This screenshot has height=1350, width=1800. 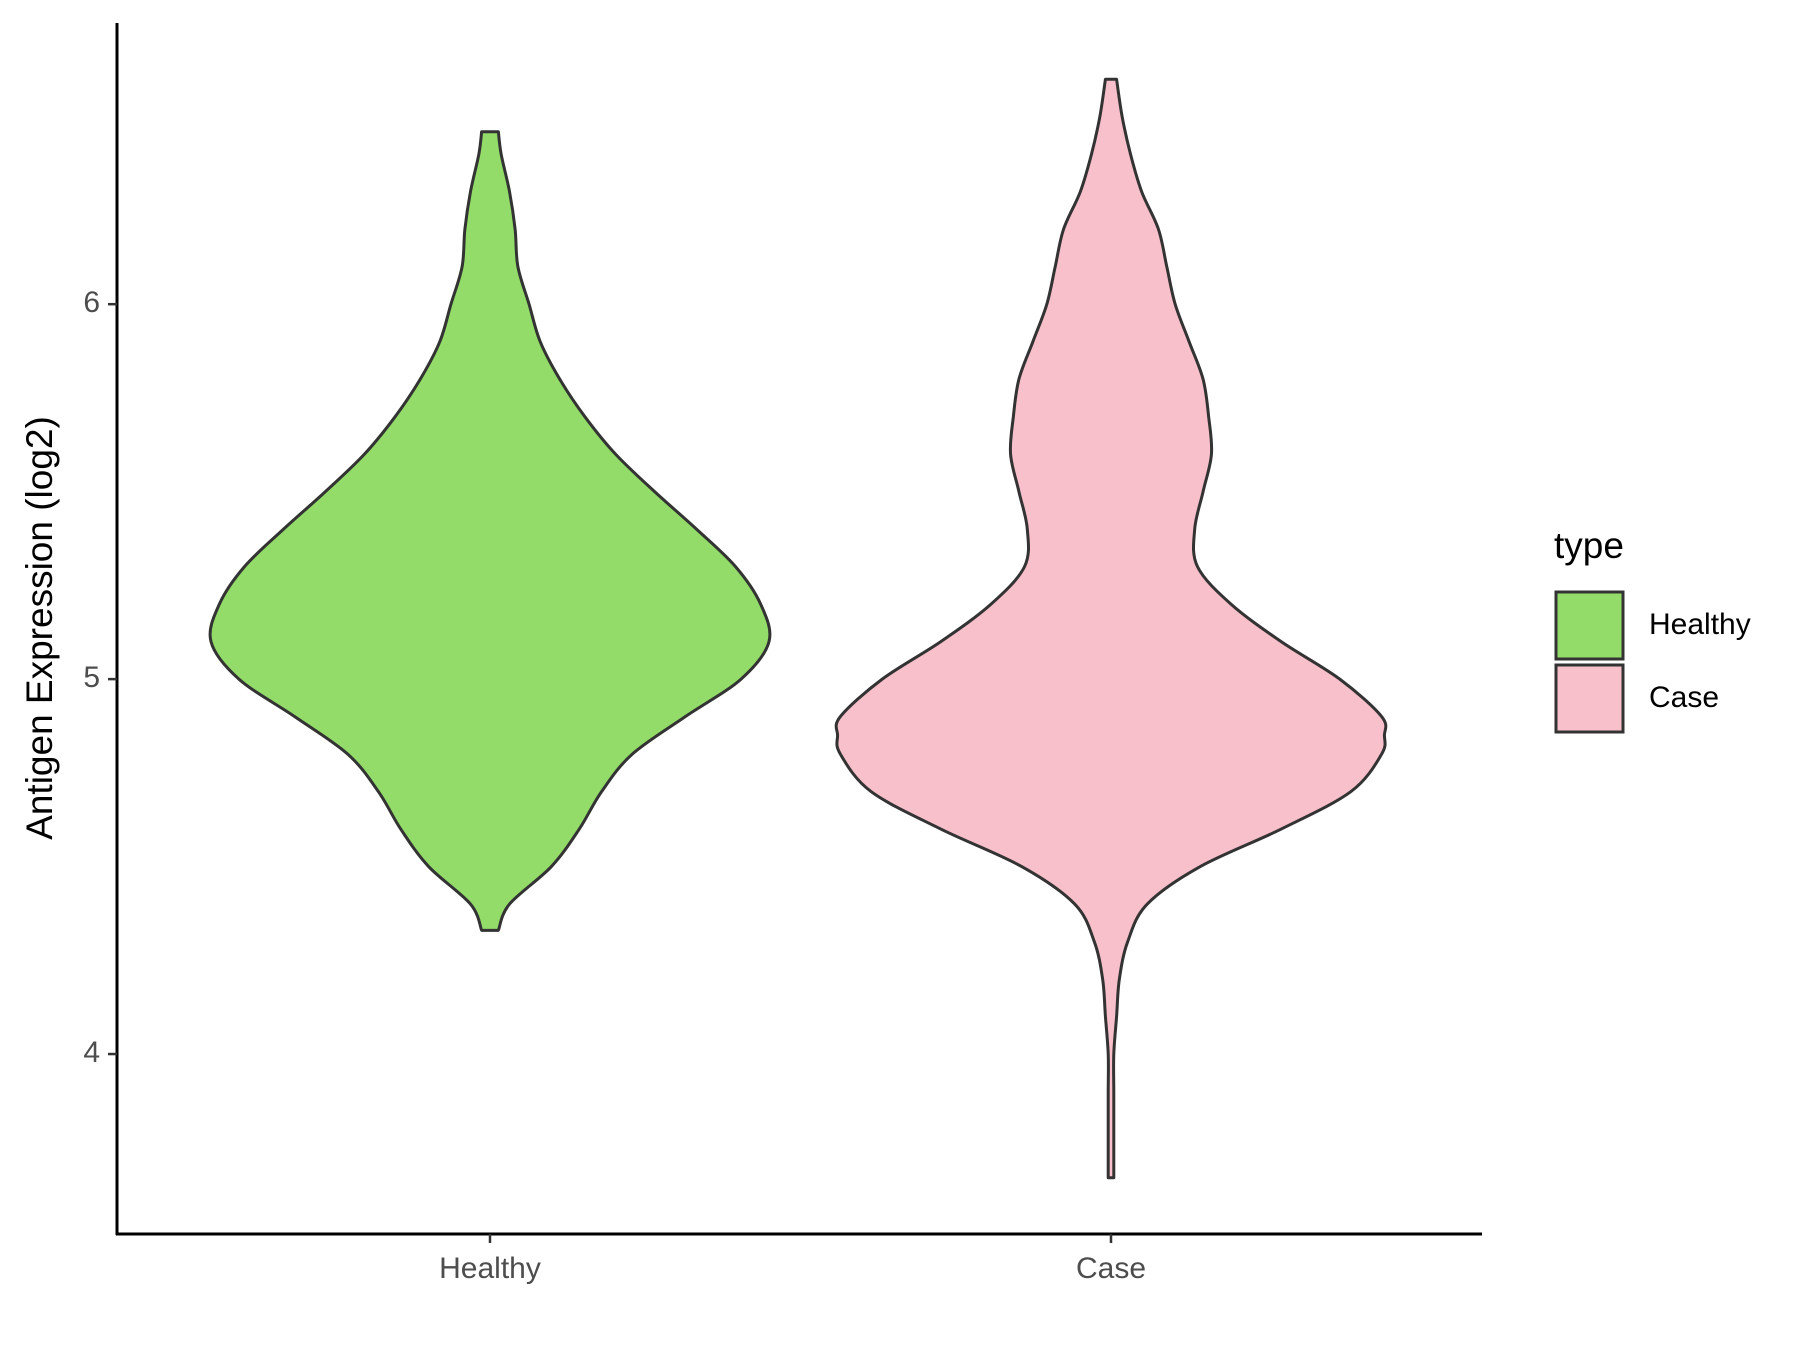 I want to click on x-tick-label: Case, so click(x=1111, y=1268).